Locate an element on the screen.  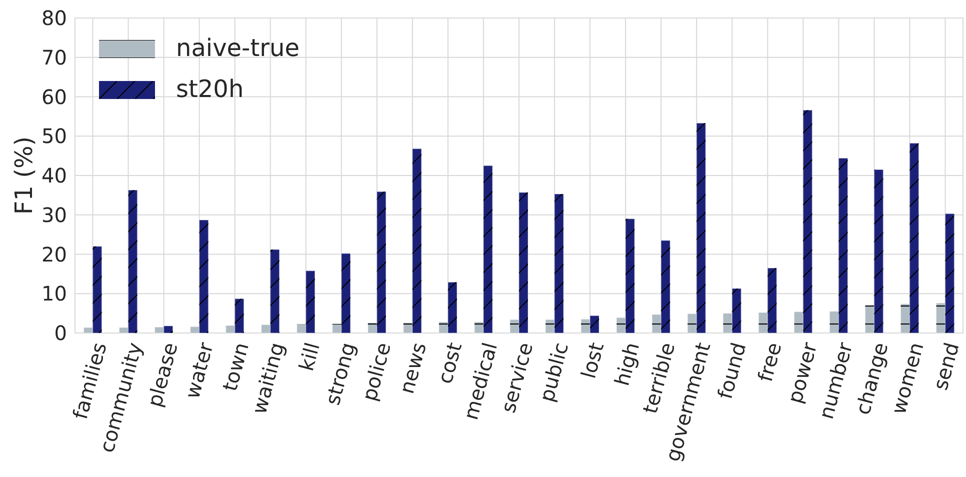
y-tick-label: 0 is located at coordinates (60, 333).